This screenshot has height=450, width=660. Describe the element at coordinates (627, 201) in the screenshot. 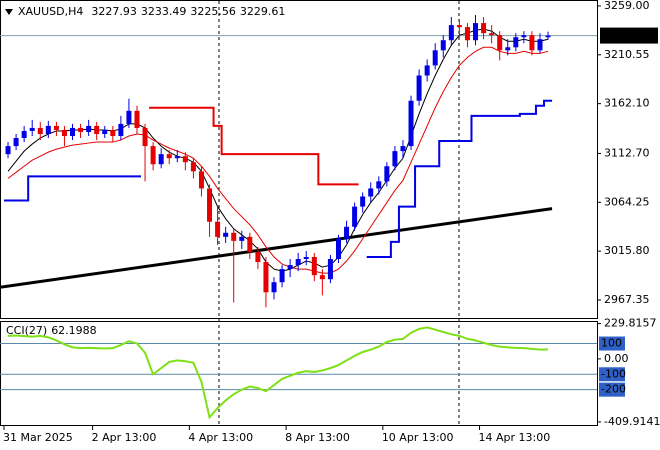

I see `y-tick-label: 3064.25` at that location.